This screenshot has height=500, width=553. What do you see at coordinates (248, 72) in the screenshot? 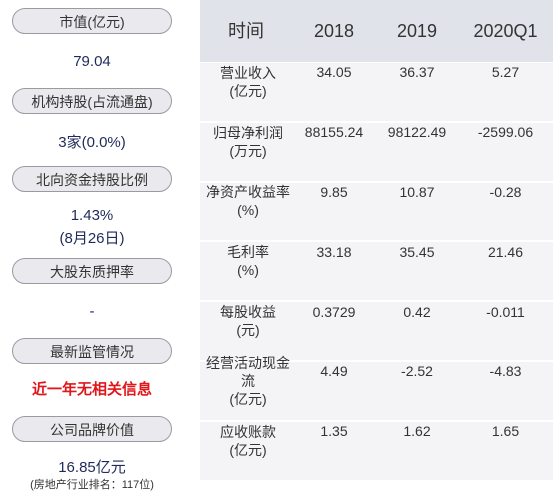
I see `row-label-line: 营业收入` at bounding box center [248, 72].